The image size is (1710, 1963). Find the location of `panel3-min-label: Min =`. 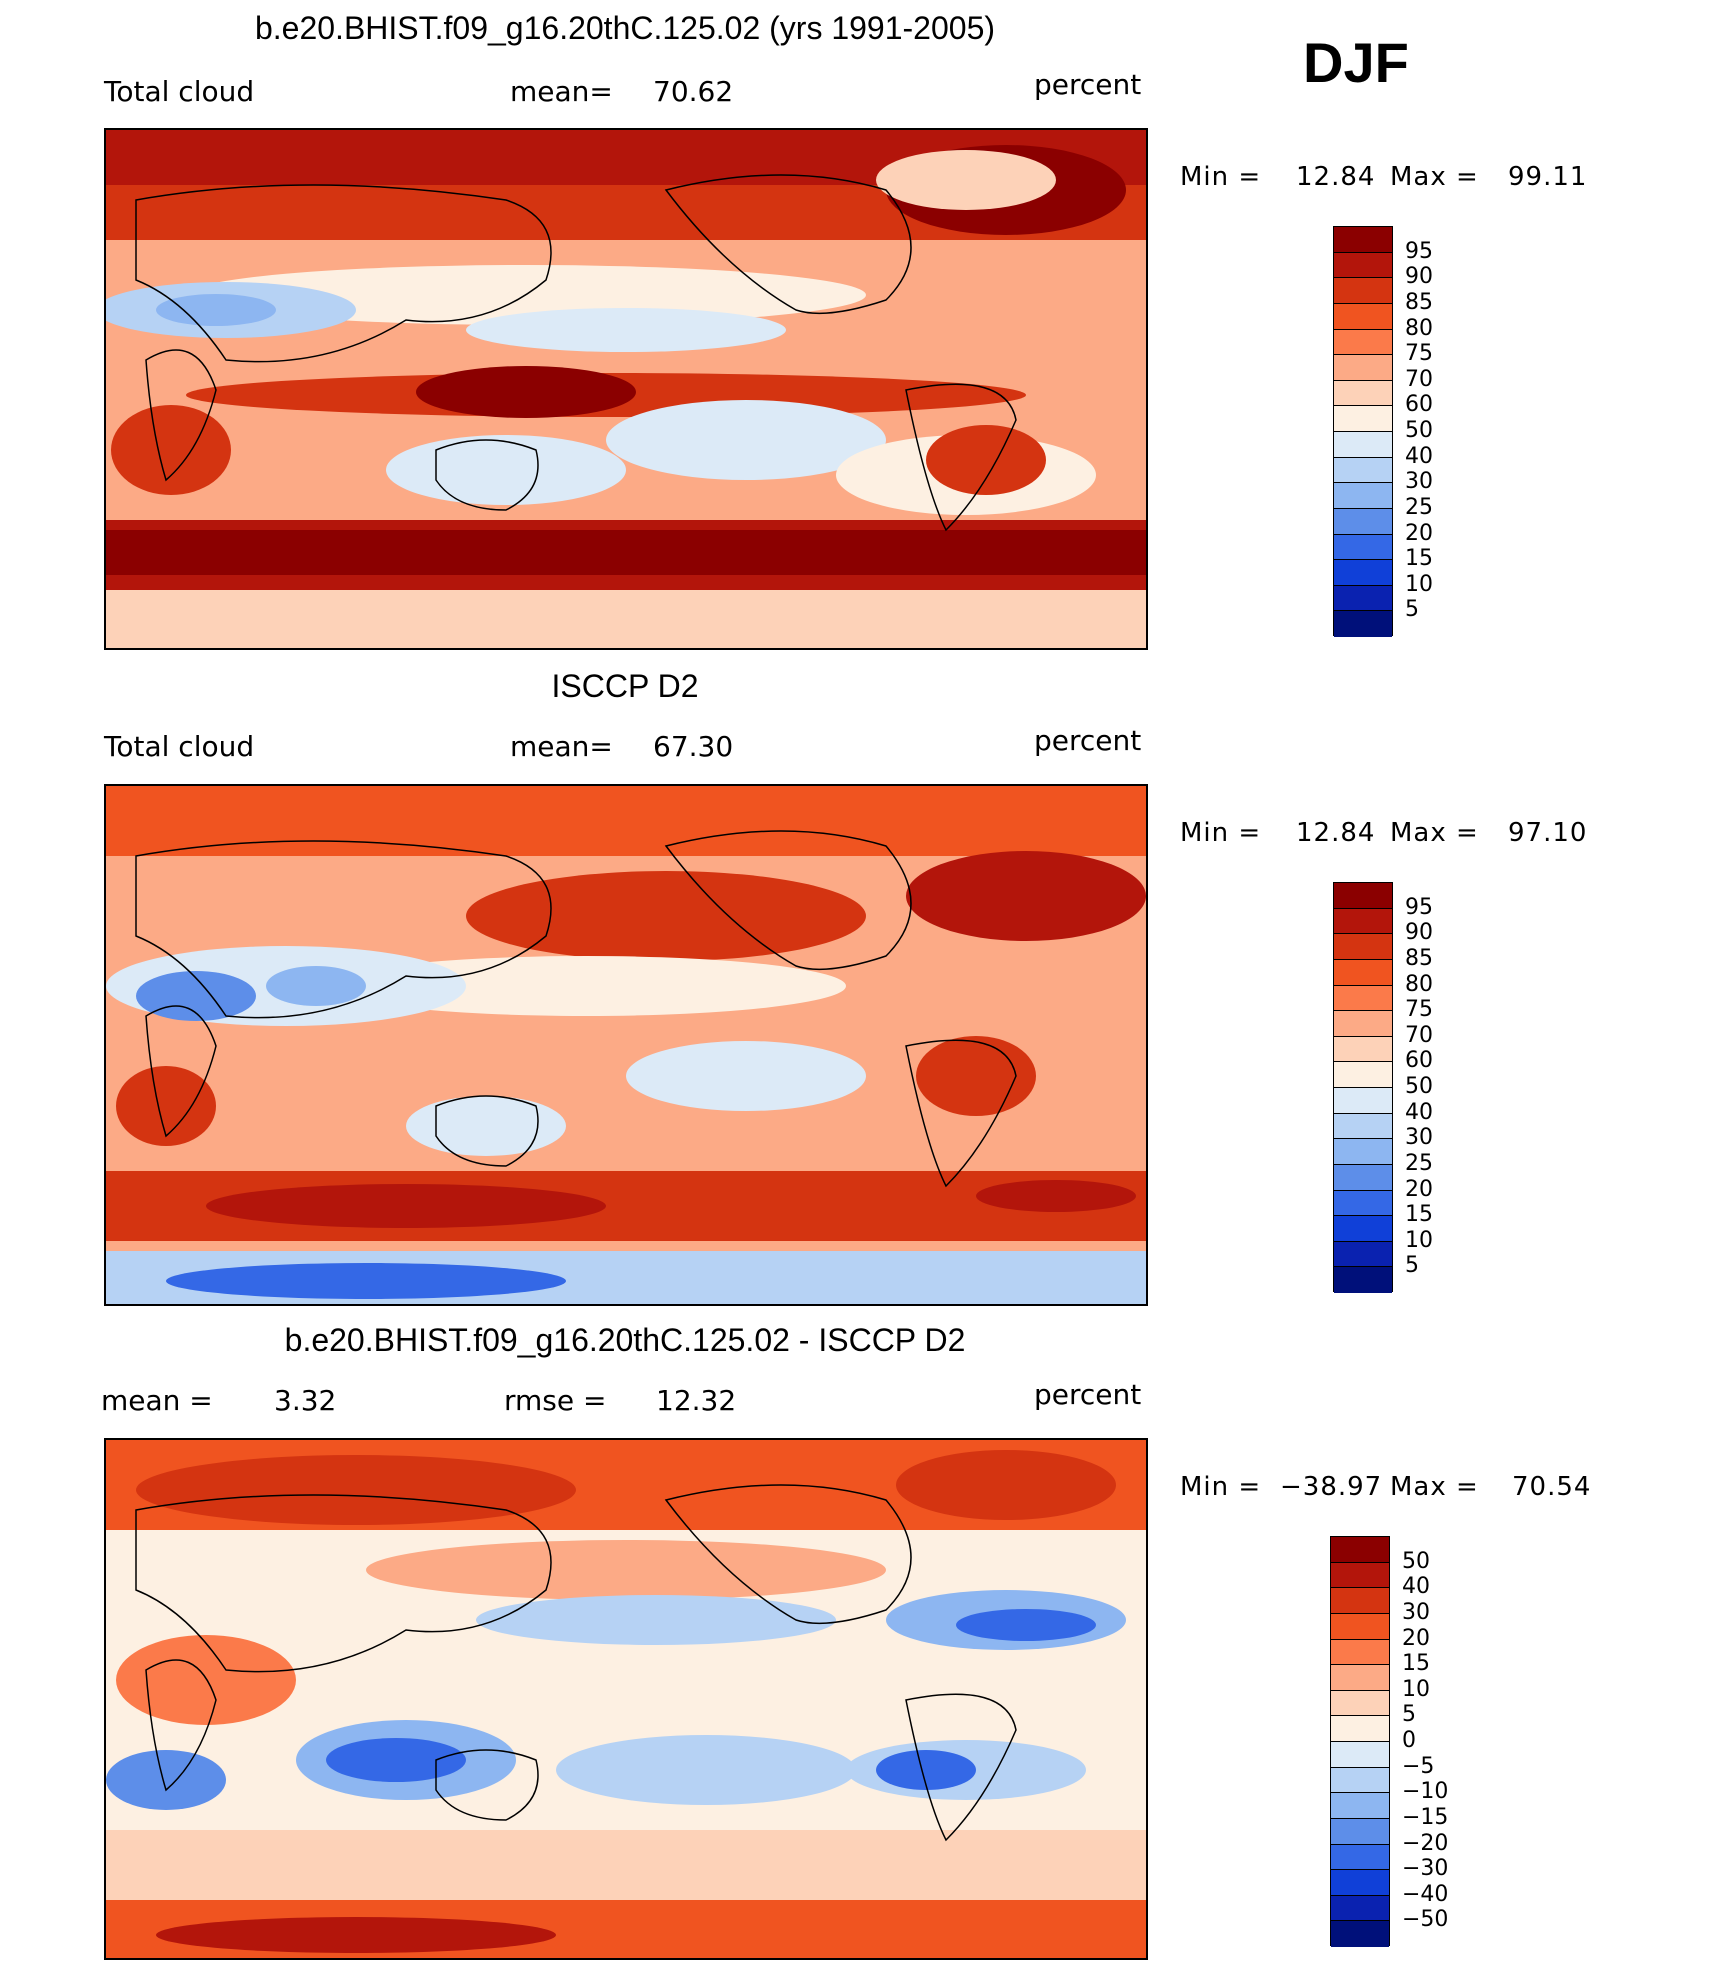

panel3-min-label: Min = is located at coordinates (1221, 1487).